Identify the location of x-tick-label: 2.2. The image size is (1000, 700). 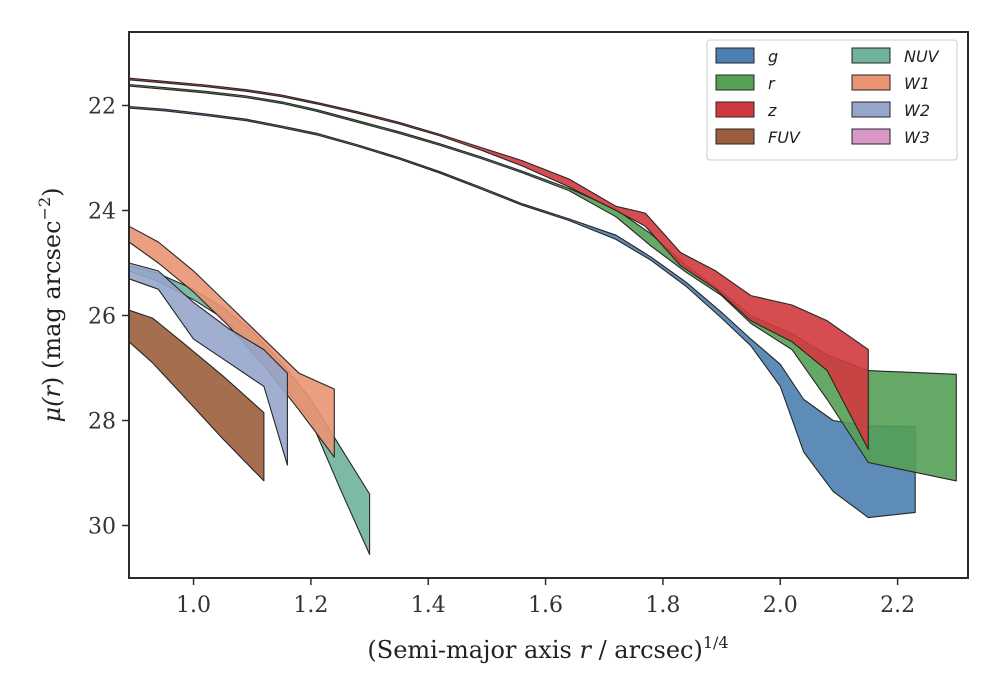
(897, 605).